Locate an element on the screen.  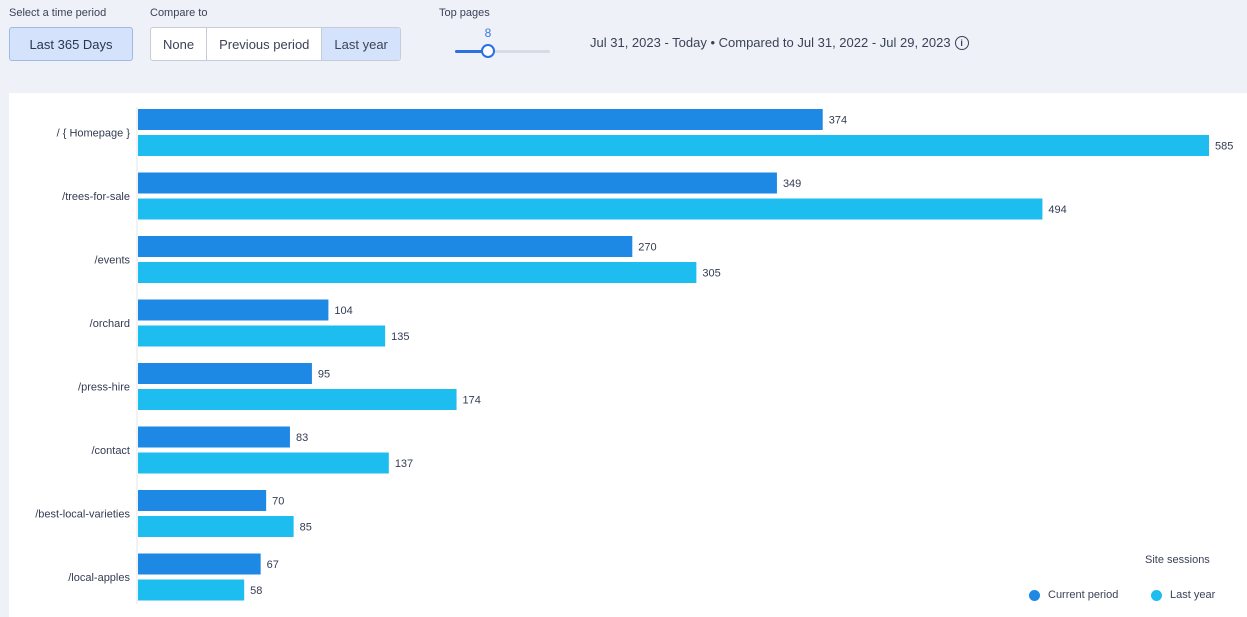
bar-value-label: 135 is located at coordinates (400, 337).